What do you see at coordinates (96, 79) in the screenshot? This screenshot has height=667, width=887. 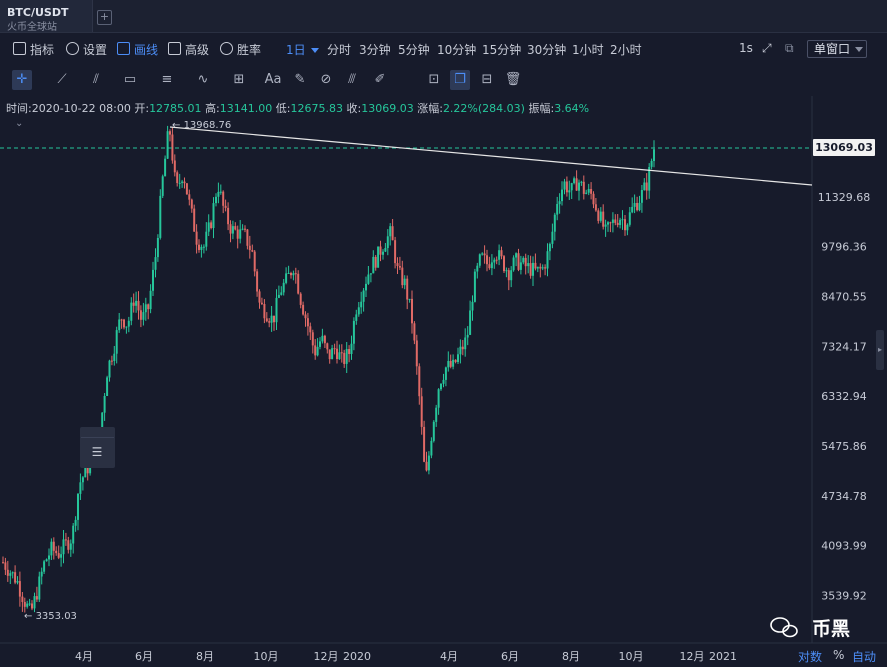 I see `channel-icon: ⫽` at bounding box center [96, 79].